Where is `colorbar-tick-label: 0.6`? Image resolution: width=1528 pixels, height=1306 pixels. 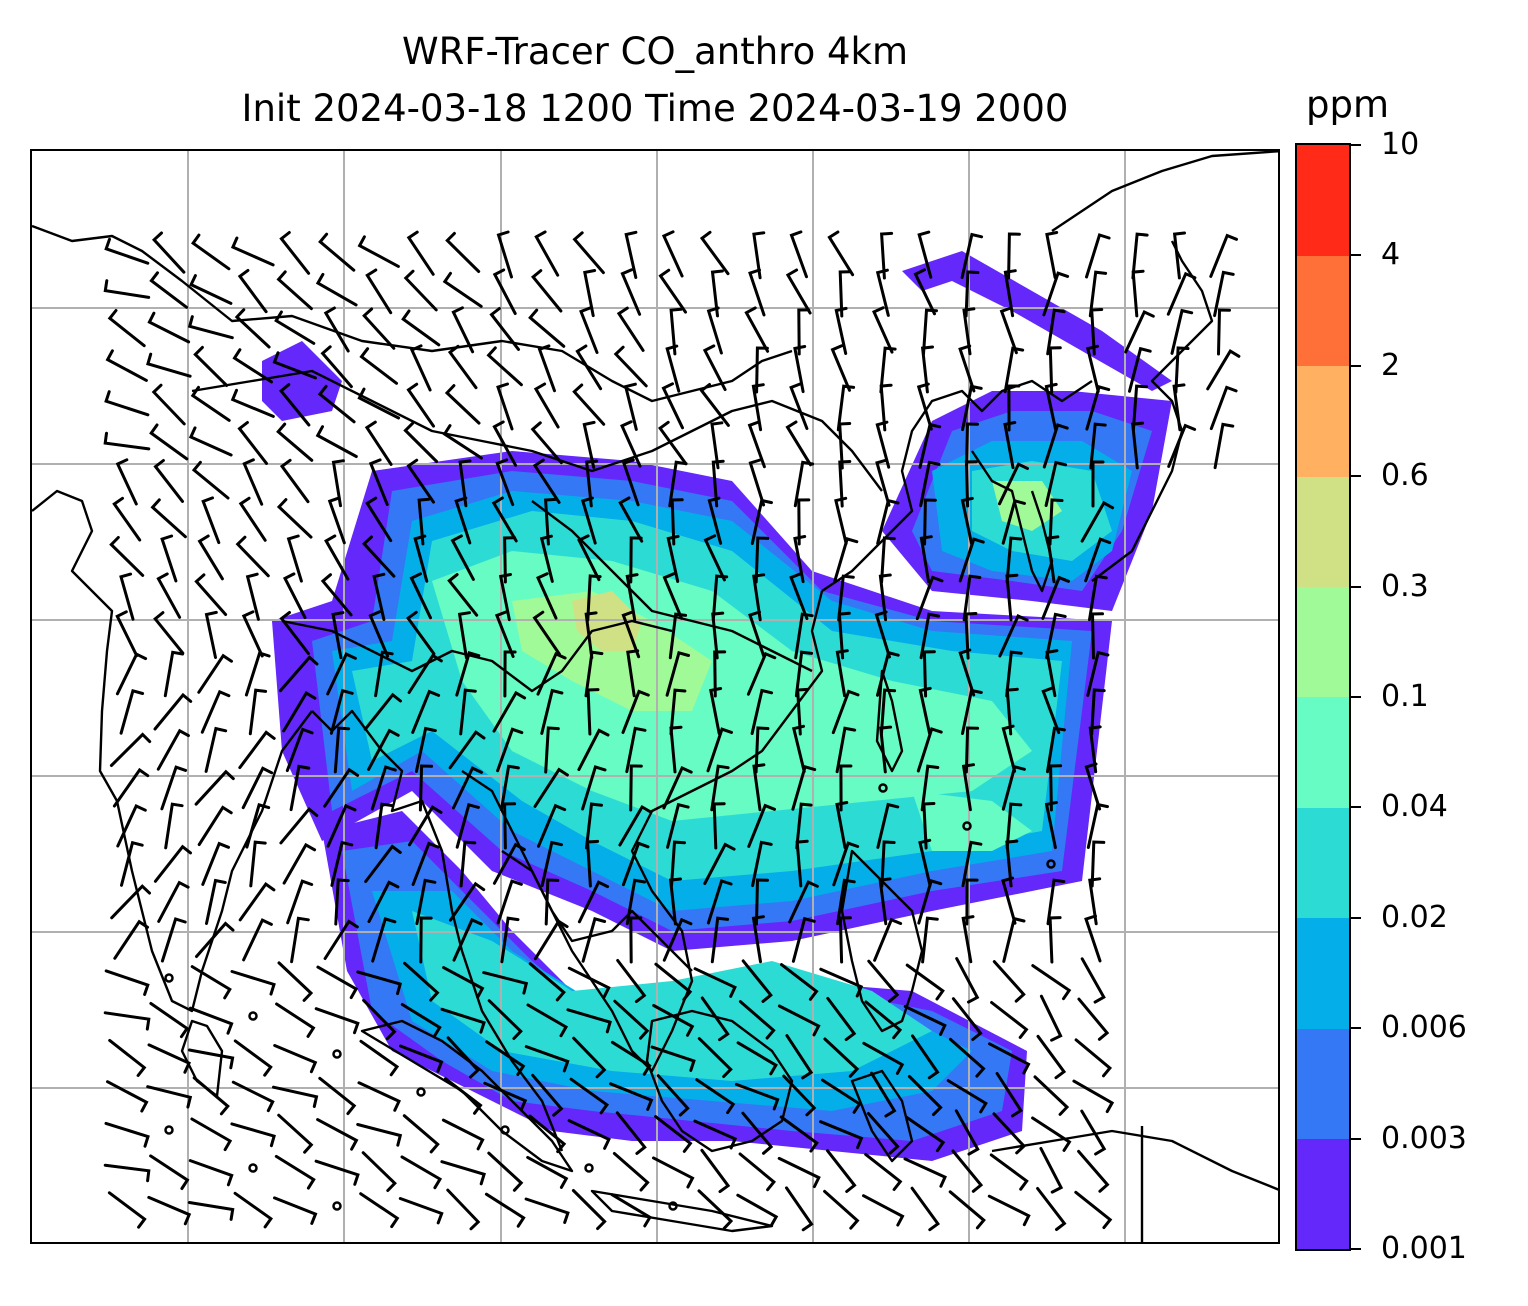 colorbar-tick-label: 0.6 is located at coordinates (1405, 476).